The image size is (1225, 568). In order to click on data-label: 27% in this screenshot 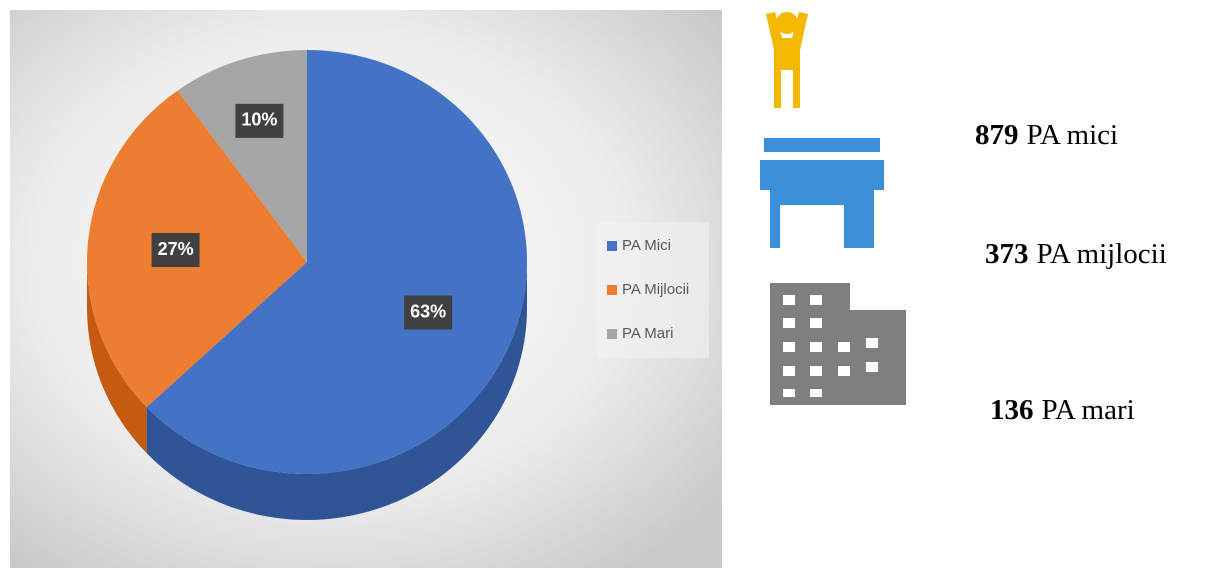, I will do `click(176, 249)`.